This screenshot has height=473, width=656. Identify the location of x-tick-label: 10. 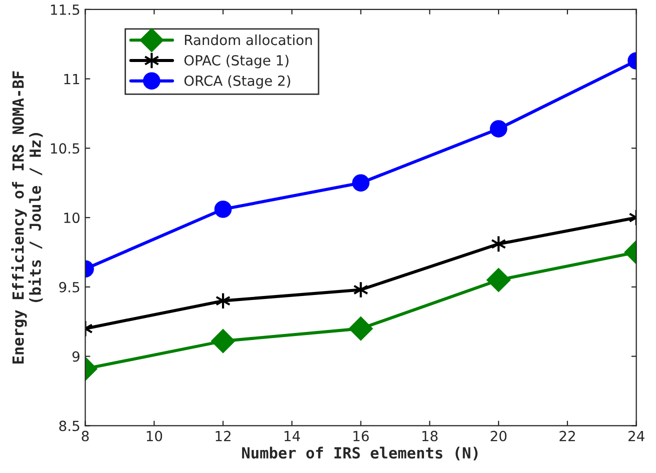
(154, 436).